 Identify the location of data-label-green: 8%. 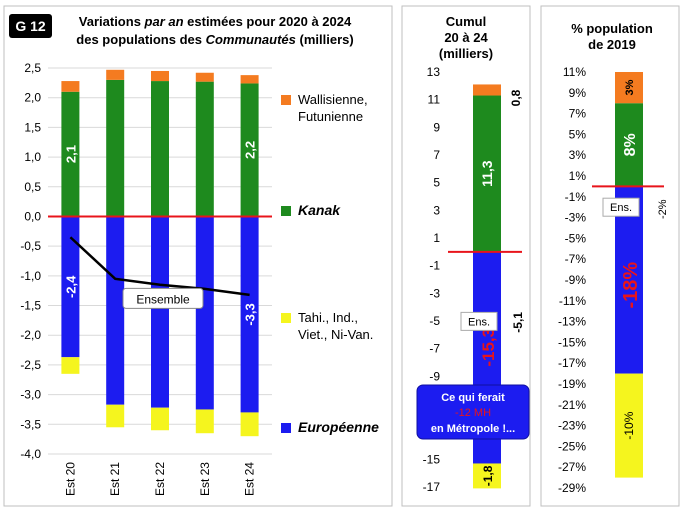
(630, 144).